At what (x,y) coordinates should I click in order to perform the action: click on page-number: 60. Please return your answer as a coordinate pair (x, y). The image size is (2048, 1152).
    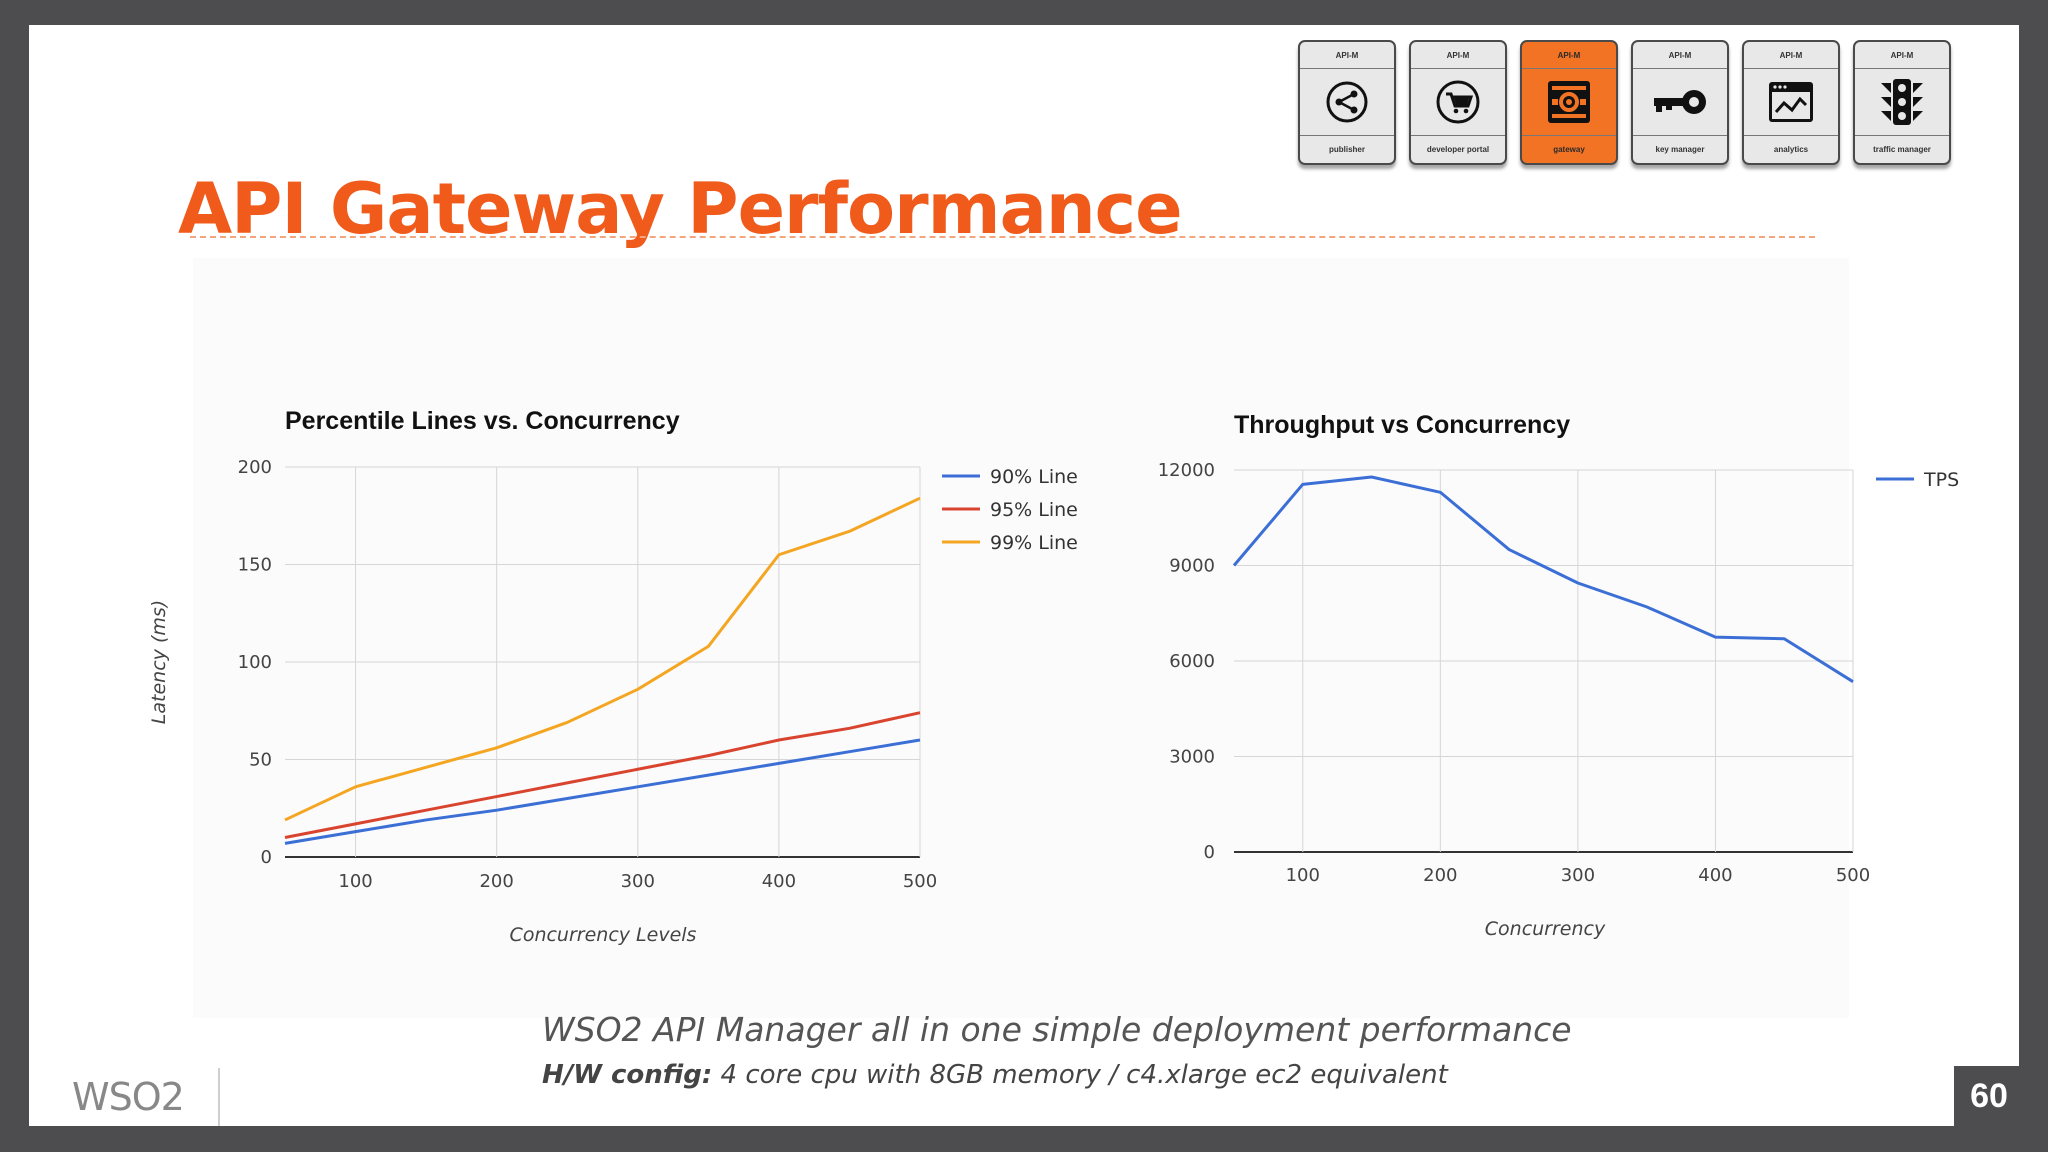
    Looking at the image, I should click on (1989, 1096).